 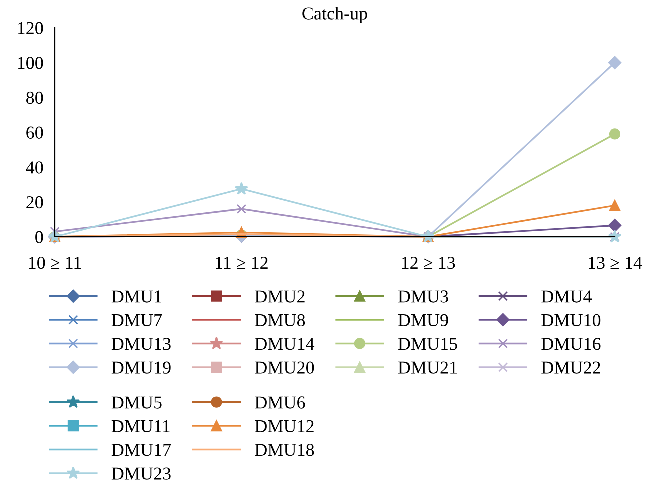 What do you see at coordinates (55, 263) in the screenshot?
I see `x-tick-label: 10 ≥ 11` at bounding box center [55, 263].